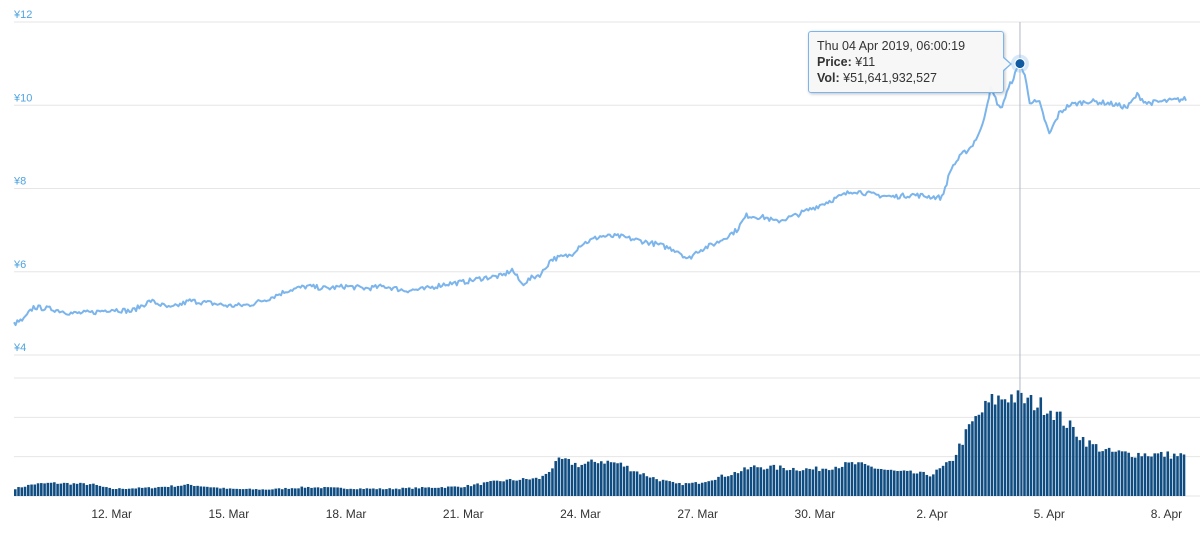  What do you see at coordinates (1166, 514) in the screenshot?
I see `x-tick-label: 8. Apr` at bounding box center [1166, 514].